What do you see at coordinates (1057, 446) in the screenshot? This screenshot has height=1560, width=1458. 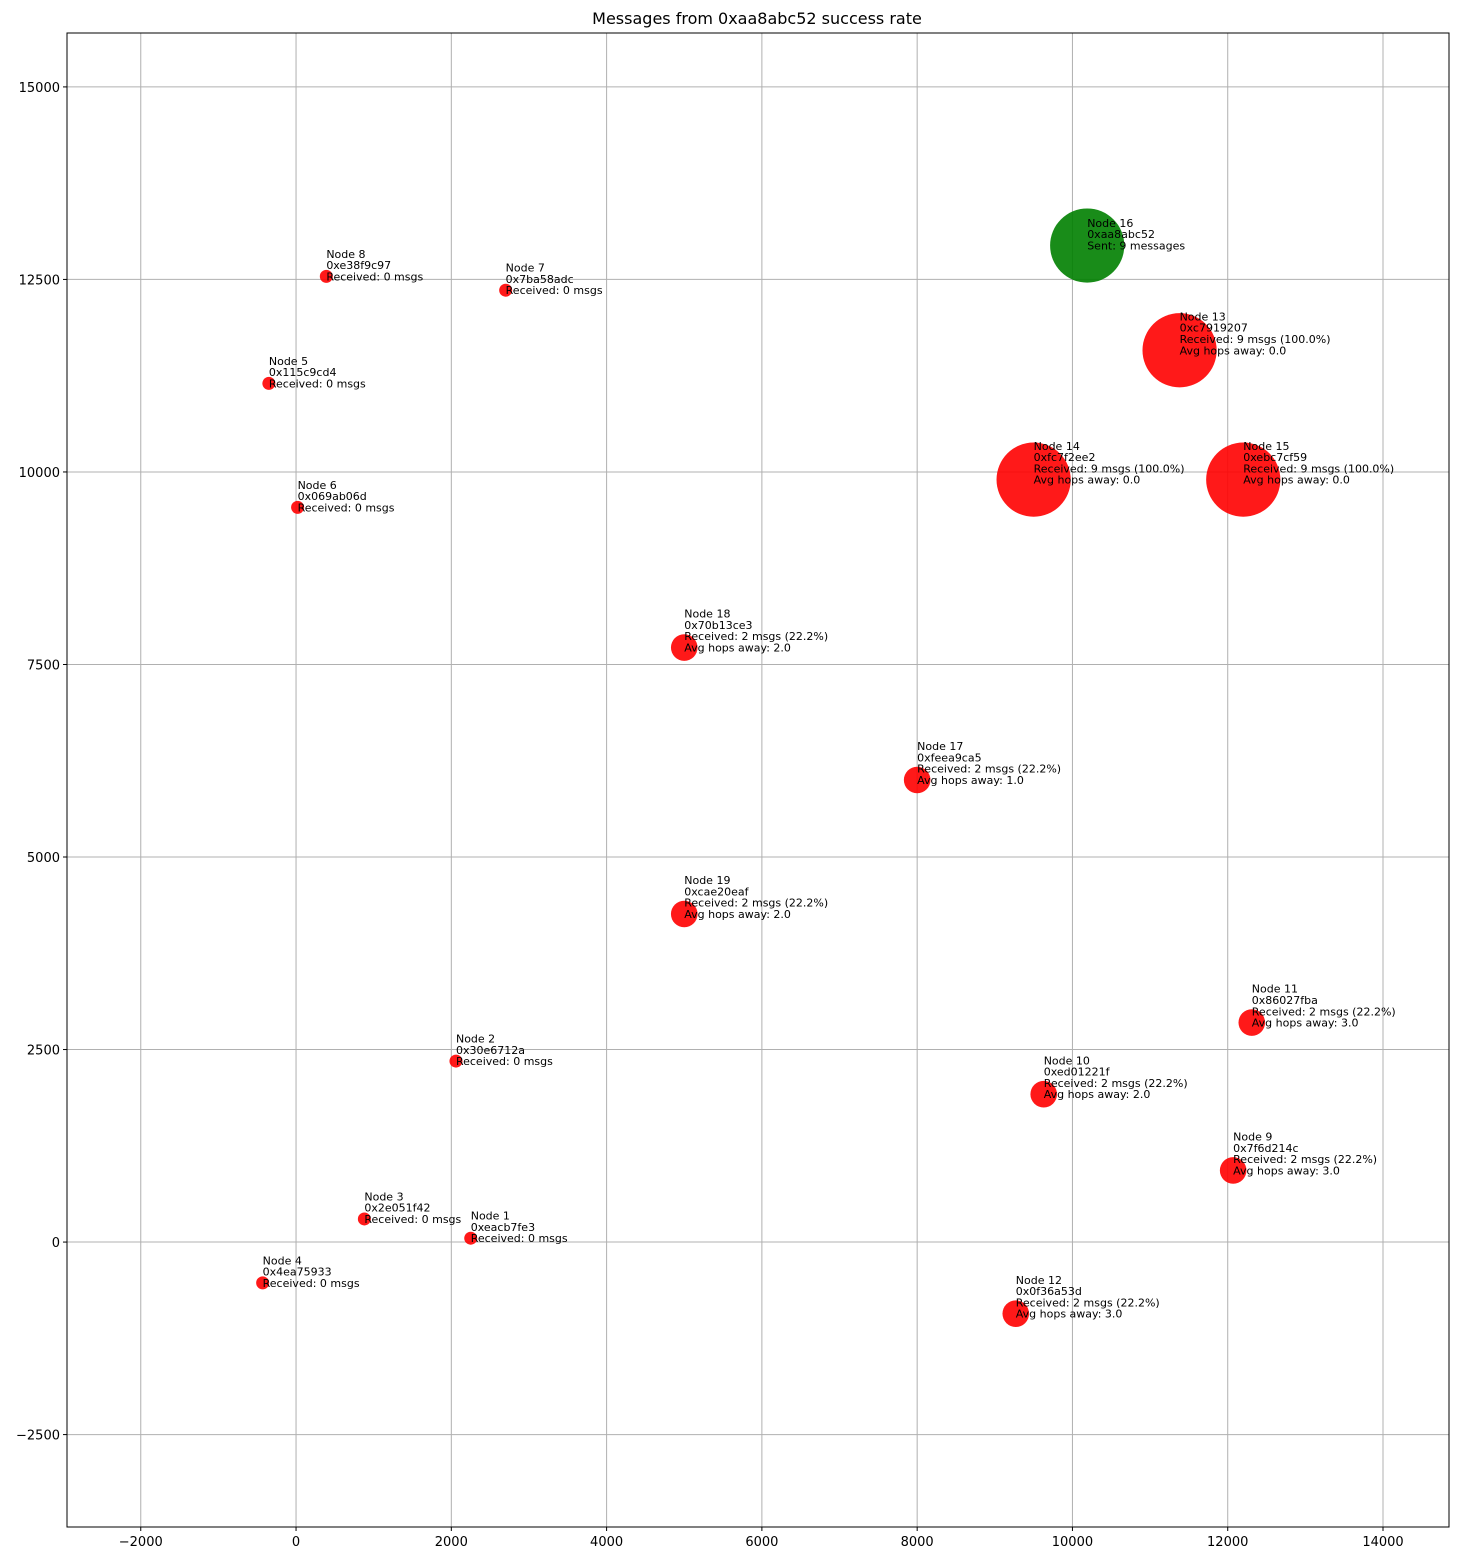 I see `annotation-line: Node 14` at bounding box center [1057, 446].